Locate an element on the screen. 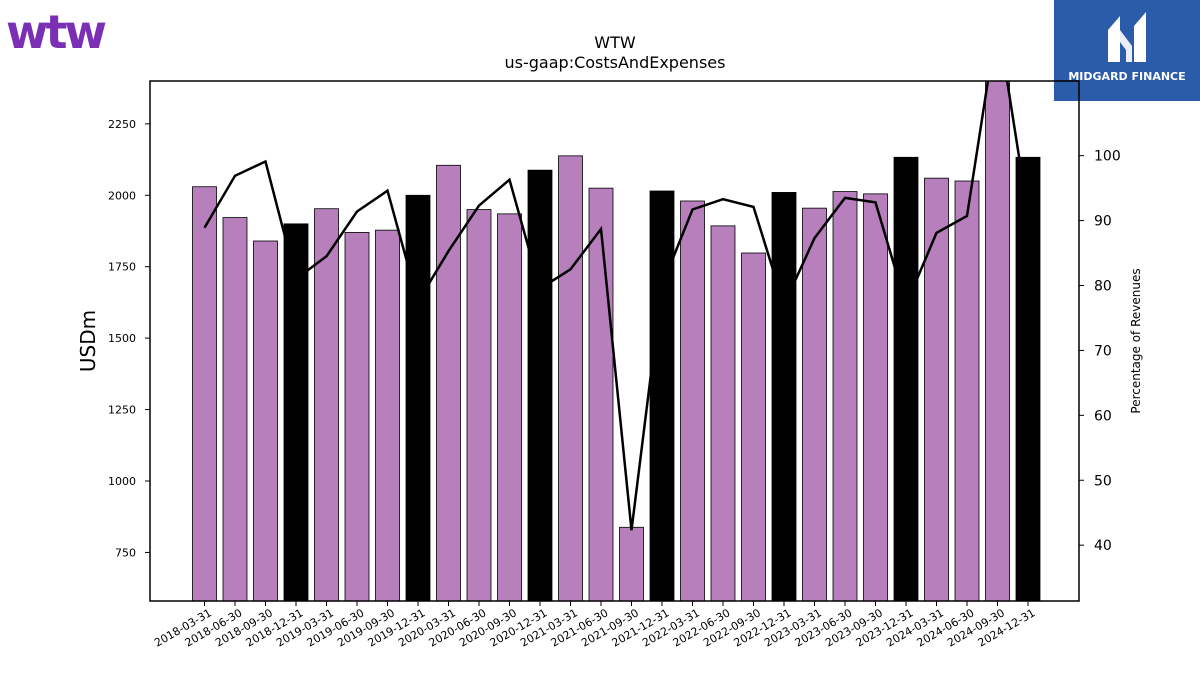 This screenshot has width=1200, height=675. y-axis-right: 40 50 60 70 80 90 100 is located at coordinates (1100, 351).